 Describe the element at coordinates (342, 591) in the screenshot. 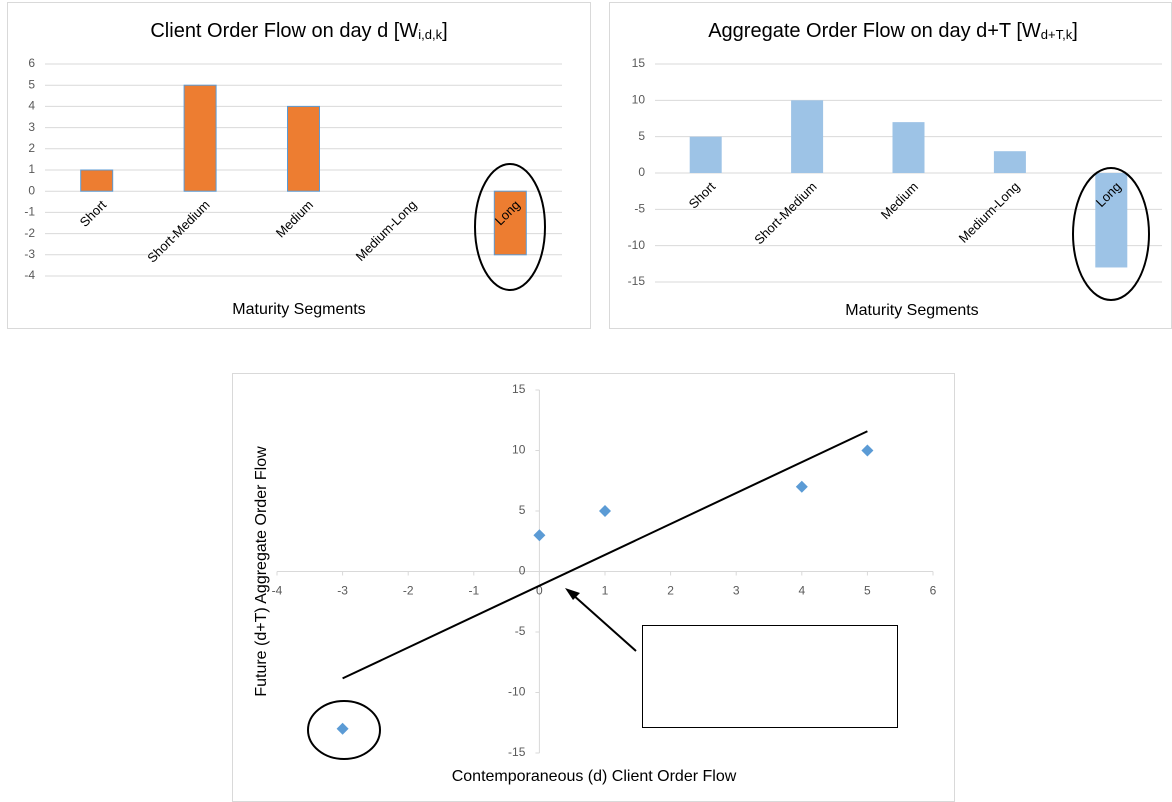

I see `x-tick-label: -3` at that location.